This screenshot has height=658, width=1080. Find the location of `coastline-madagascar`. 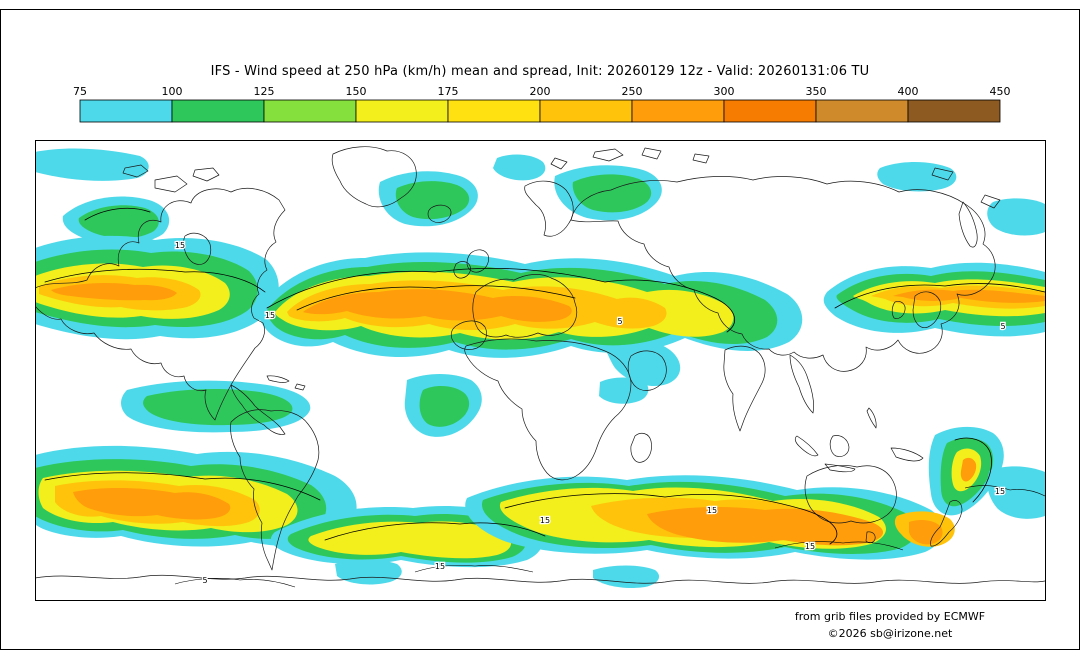

coastline-madagascar is located at coordinates (641, 447).